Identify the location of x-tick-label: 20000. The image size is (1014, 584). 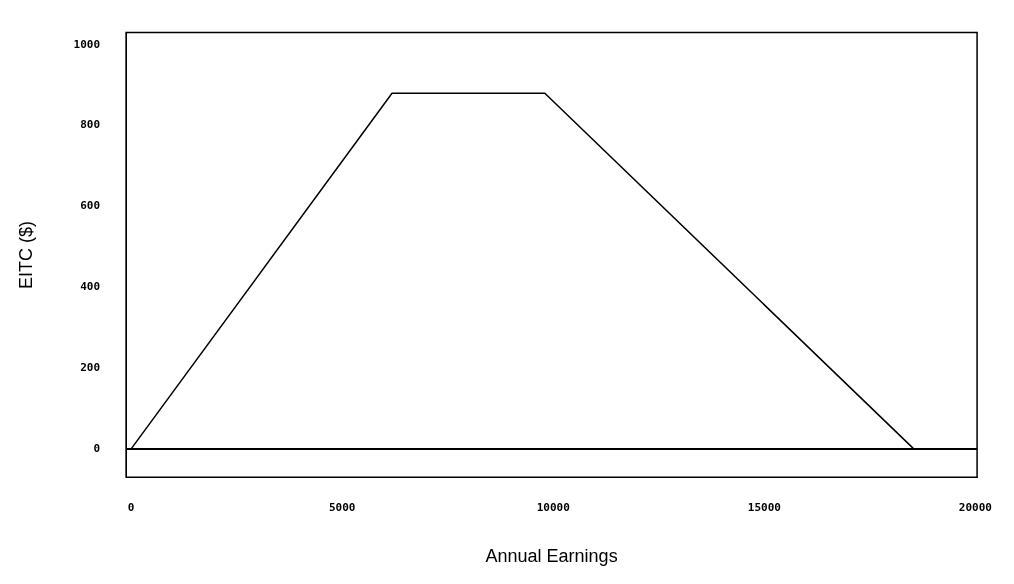
(975, 507).